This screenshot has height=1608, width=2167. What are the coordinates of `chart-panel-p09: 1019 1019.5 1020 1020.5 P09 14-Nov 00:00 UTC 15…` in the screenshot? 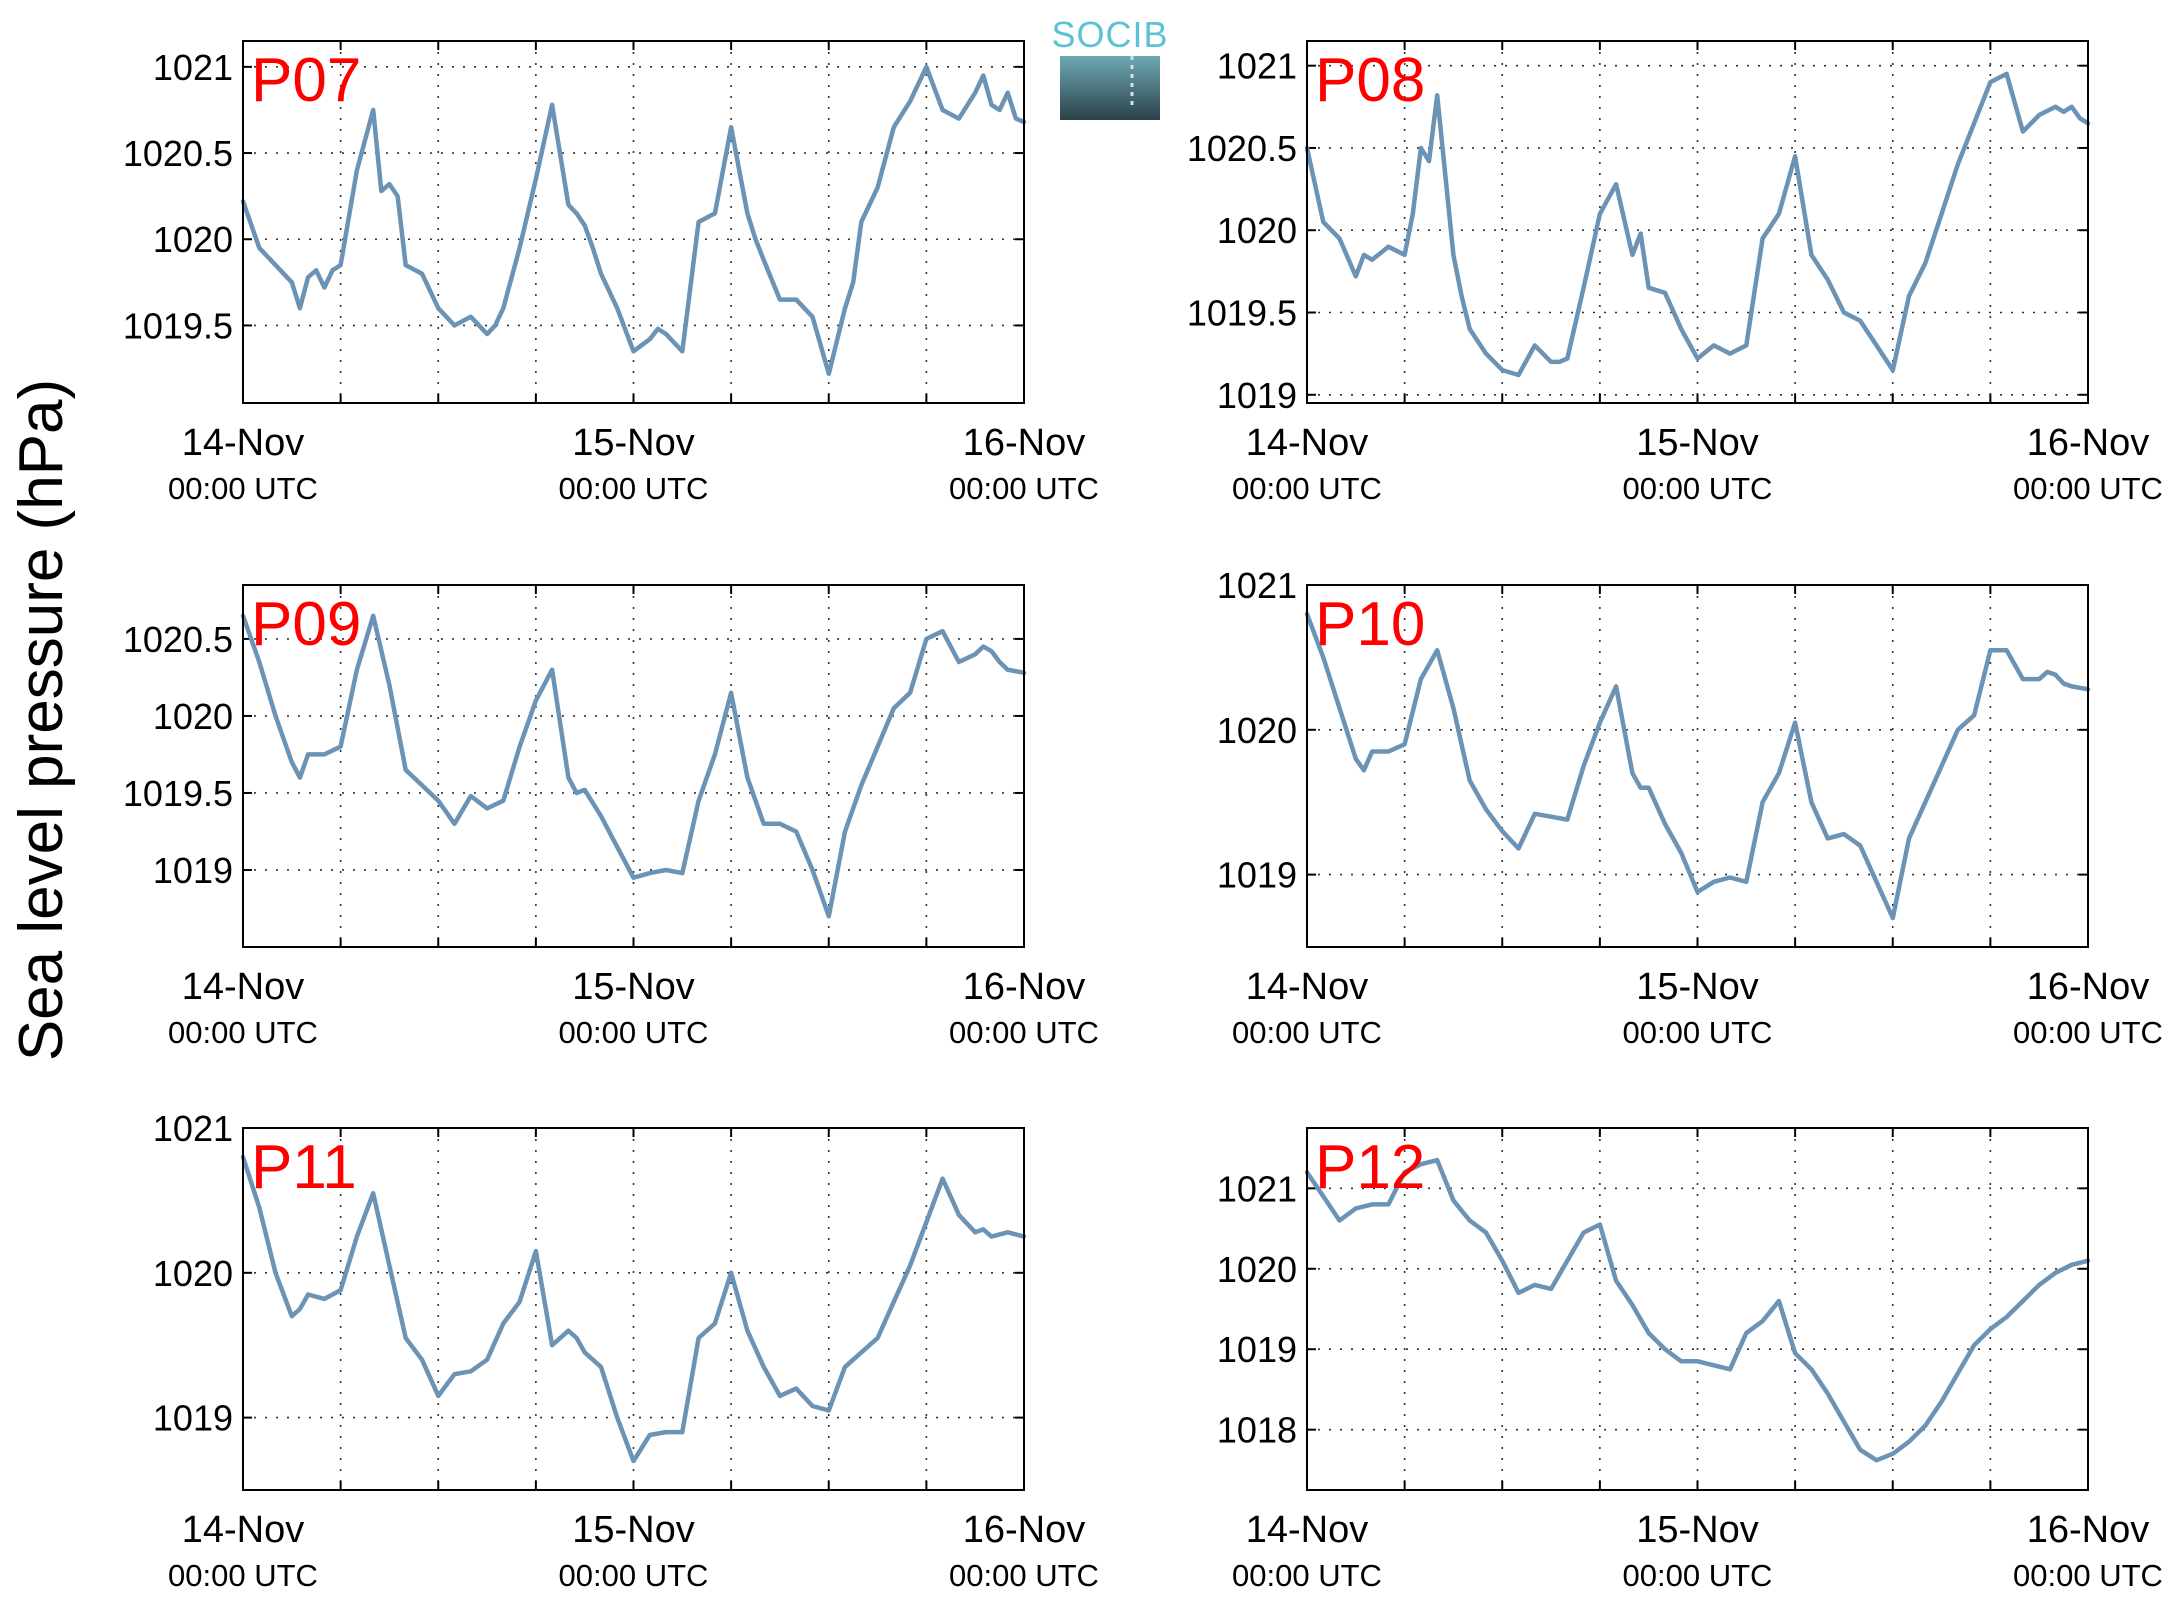 It's located at (611, 817).